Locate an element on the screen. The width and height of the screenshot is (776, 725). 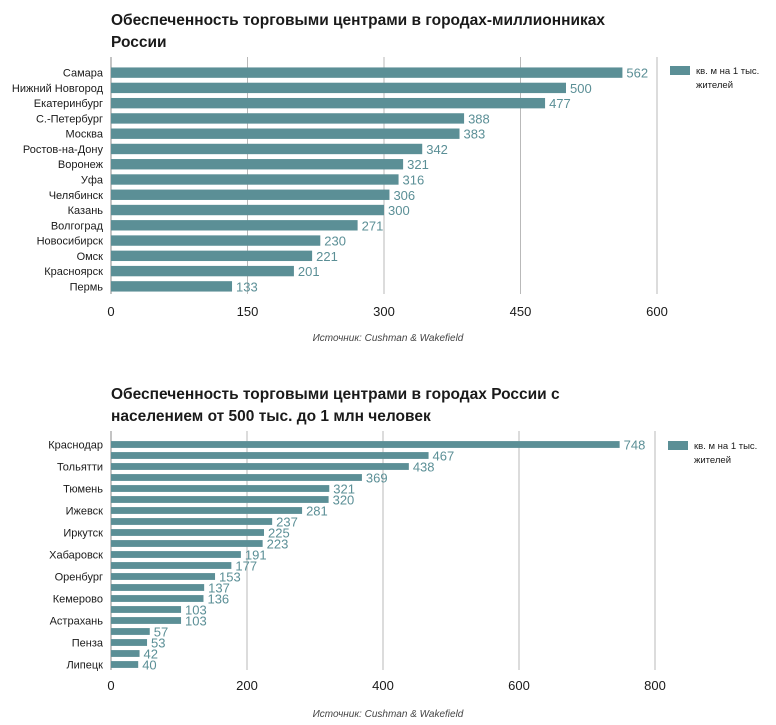
bar-value-label: 467 is located at coordinates (444, 456).